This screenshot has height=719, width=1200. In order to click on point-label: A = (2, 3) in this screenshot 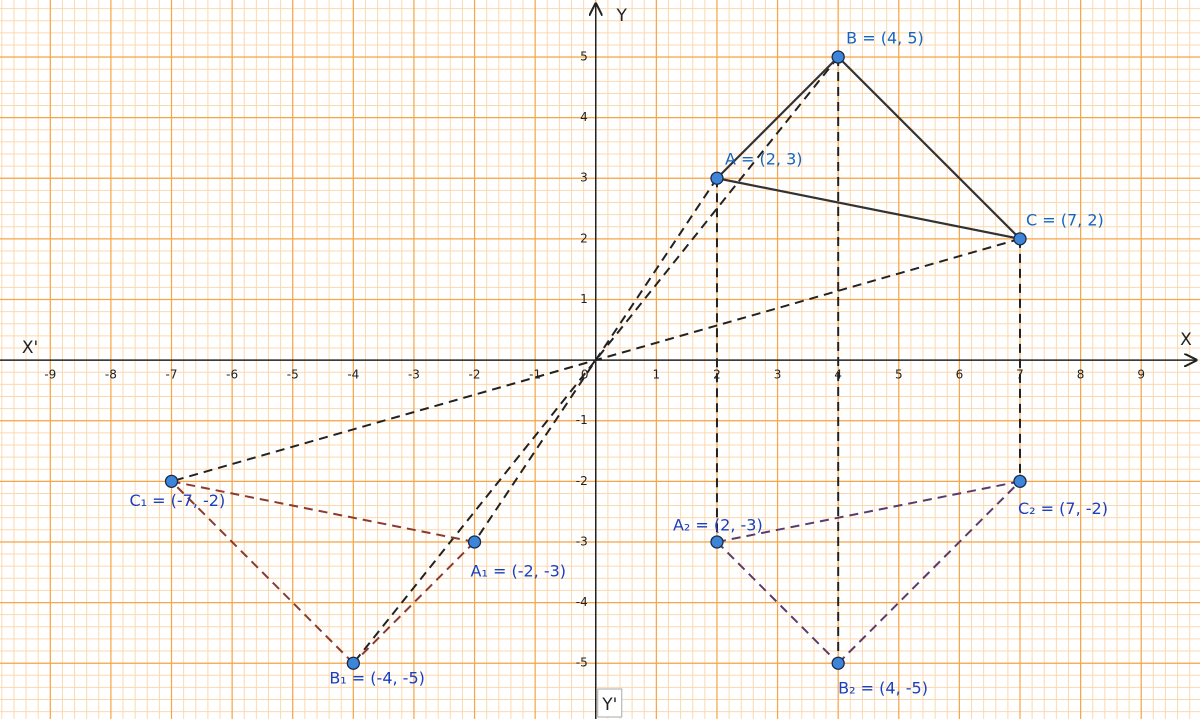, I will do `click(764, 159)`.